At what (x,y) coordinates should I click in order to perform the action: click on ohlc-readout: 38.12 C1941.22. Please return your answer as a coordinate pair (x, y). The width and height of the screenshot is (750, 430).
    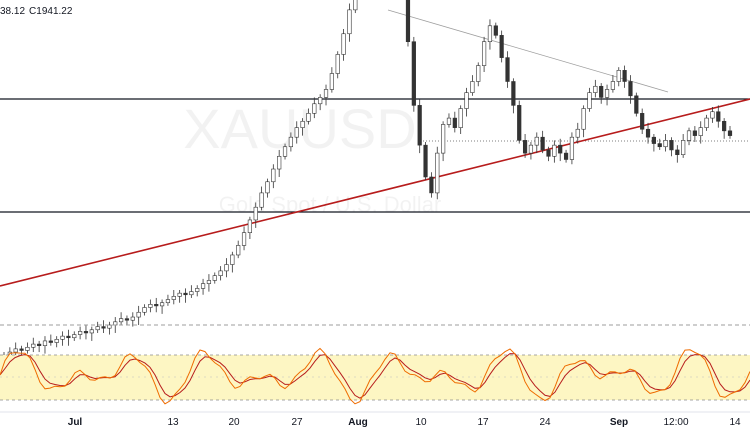
    Looking at the image, I should click on (38, 11).